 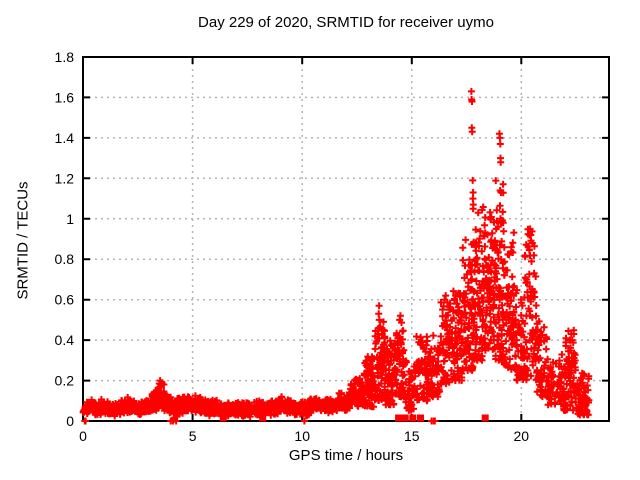 I want to click on x-tick-label: 5, so click(x=193, y=436).